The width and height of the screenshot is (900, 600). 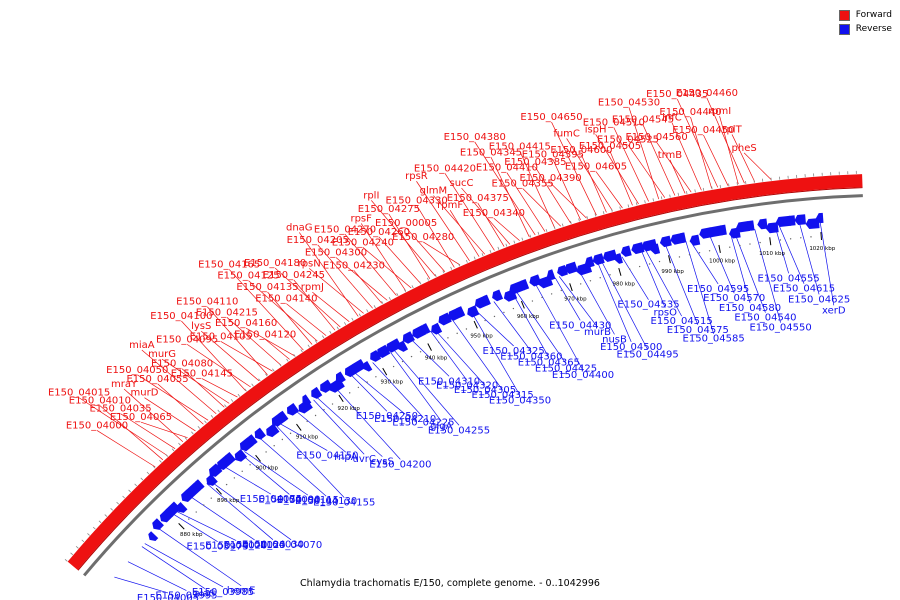 What do you see at coordinates (336, 253) in the screenshot?
I see `forward-gene-label: E150_04300` at bounding box center [336, 253].